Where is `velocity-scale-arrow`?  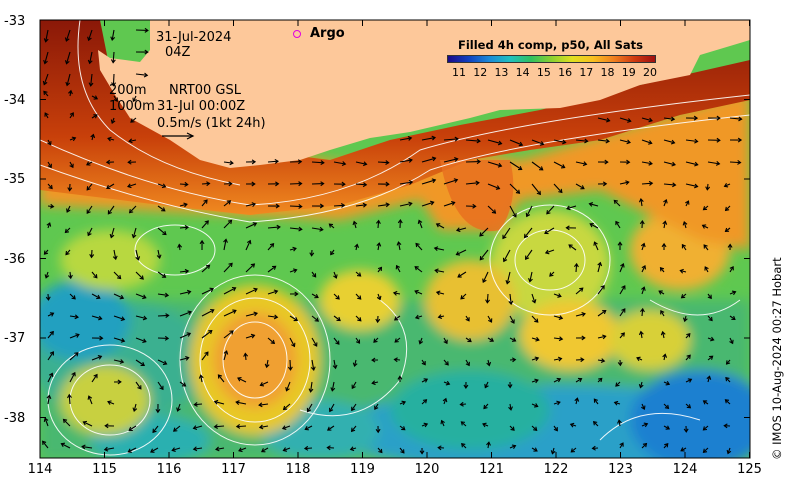 velocity-scale-arrow is located at coordinates (178, 136).